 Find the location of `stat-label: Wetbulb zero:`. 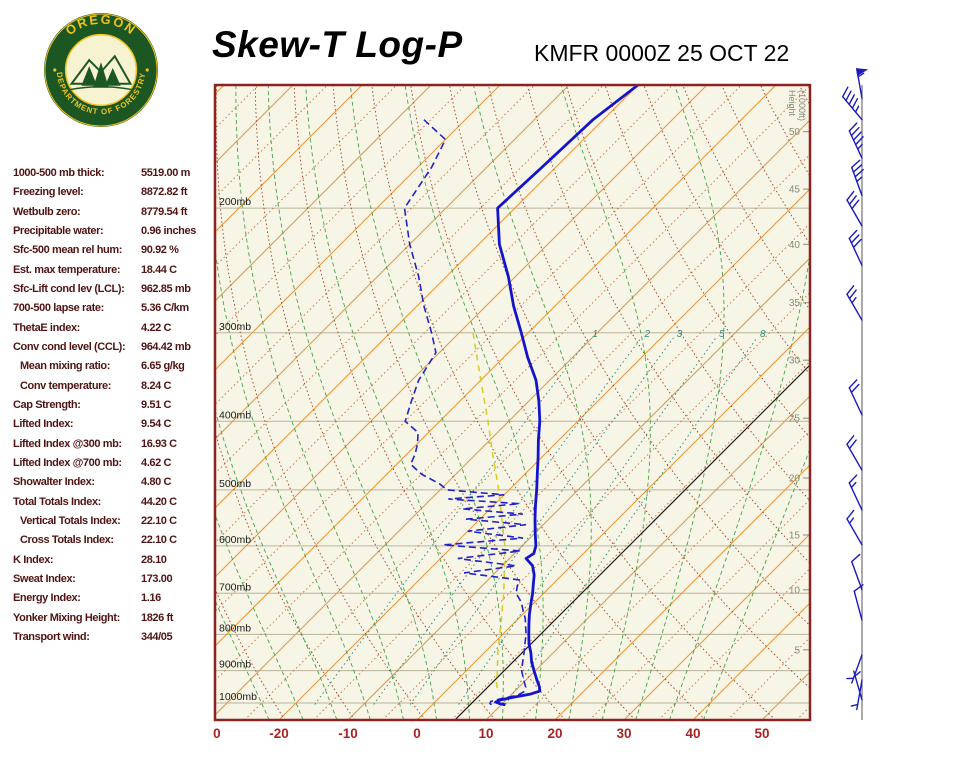

stat-label: Wetbulb zero: is located at coordinates (47, 211).